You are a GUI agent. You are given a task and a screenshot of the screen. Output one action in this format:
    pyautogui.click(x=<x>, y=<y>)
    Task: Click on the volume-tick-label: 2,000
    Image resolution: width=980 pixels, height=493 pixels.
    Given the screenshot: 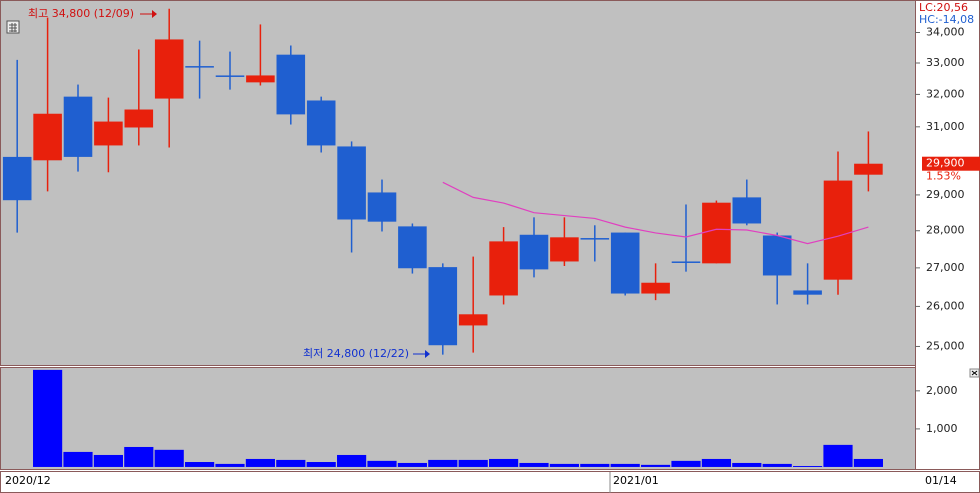 What is the action you would take?
    pyautogui.click(x=942, y=390)
    